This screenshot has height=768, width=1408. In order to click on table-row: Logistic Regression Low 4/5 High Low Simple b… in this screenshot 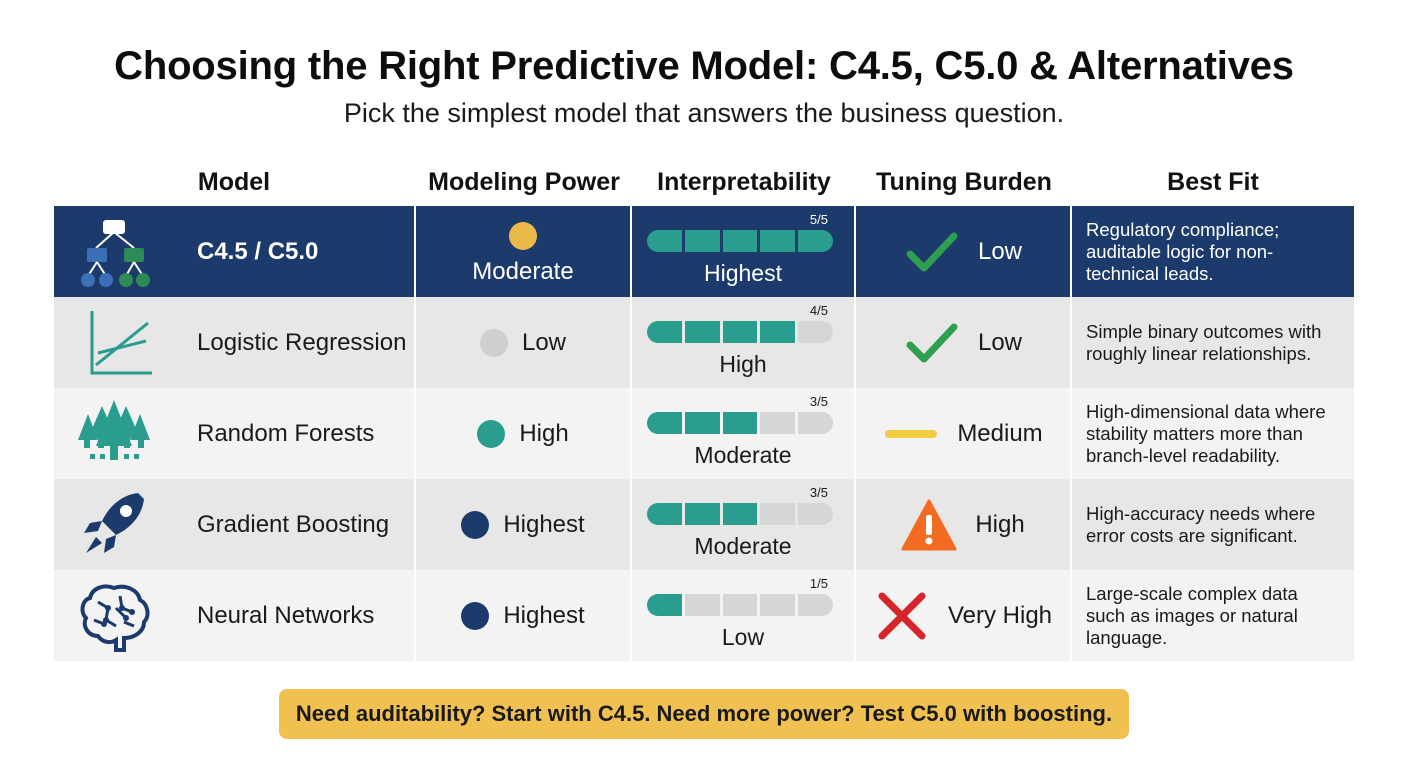, I will do `click(704, 342)`.